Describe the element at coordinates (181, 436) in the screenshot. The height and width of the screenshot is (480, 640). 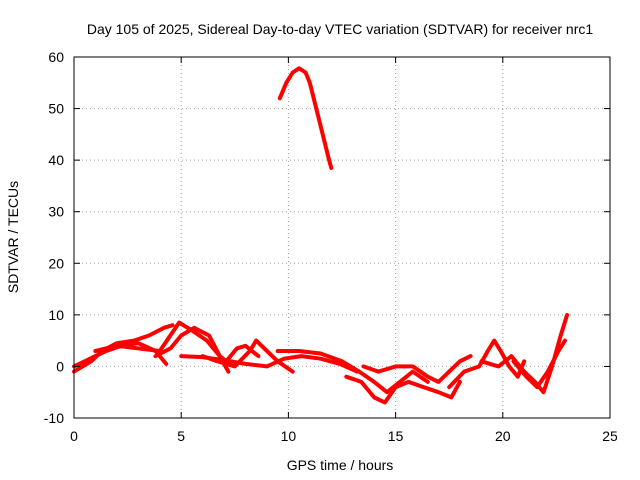
I see `x-tick-label: 5` at that location.